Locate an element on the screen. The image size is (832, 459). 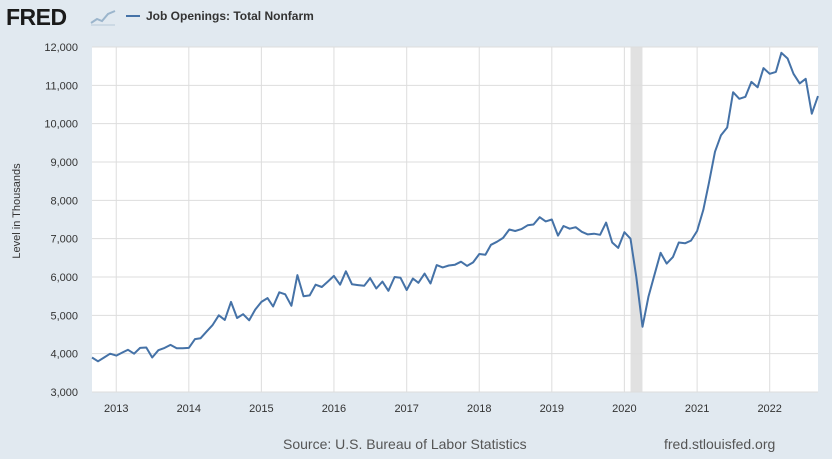
y-tick-label: 3,000 is located at coordinates (64, 393).